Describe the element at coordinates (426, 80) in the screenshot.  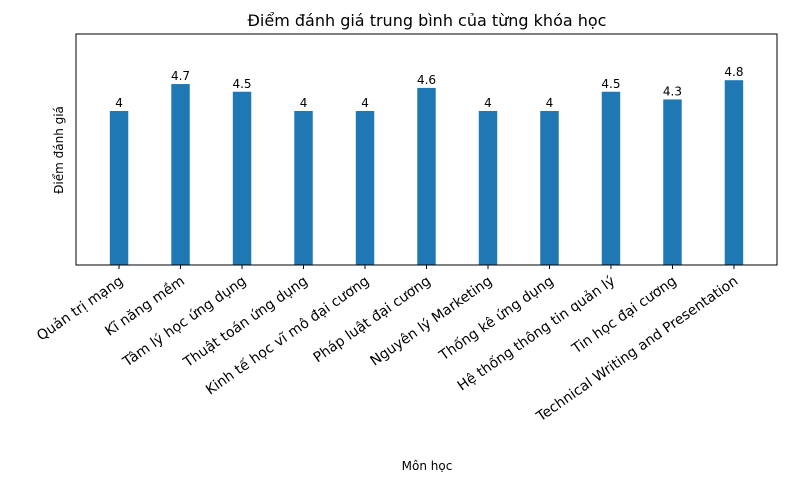
I see `data-label: 4.6` at that location.